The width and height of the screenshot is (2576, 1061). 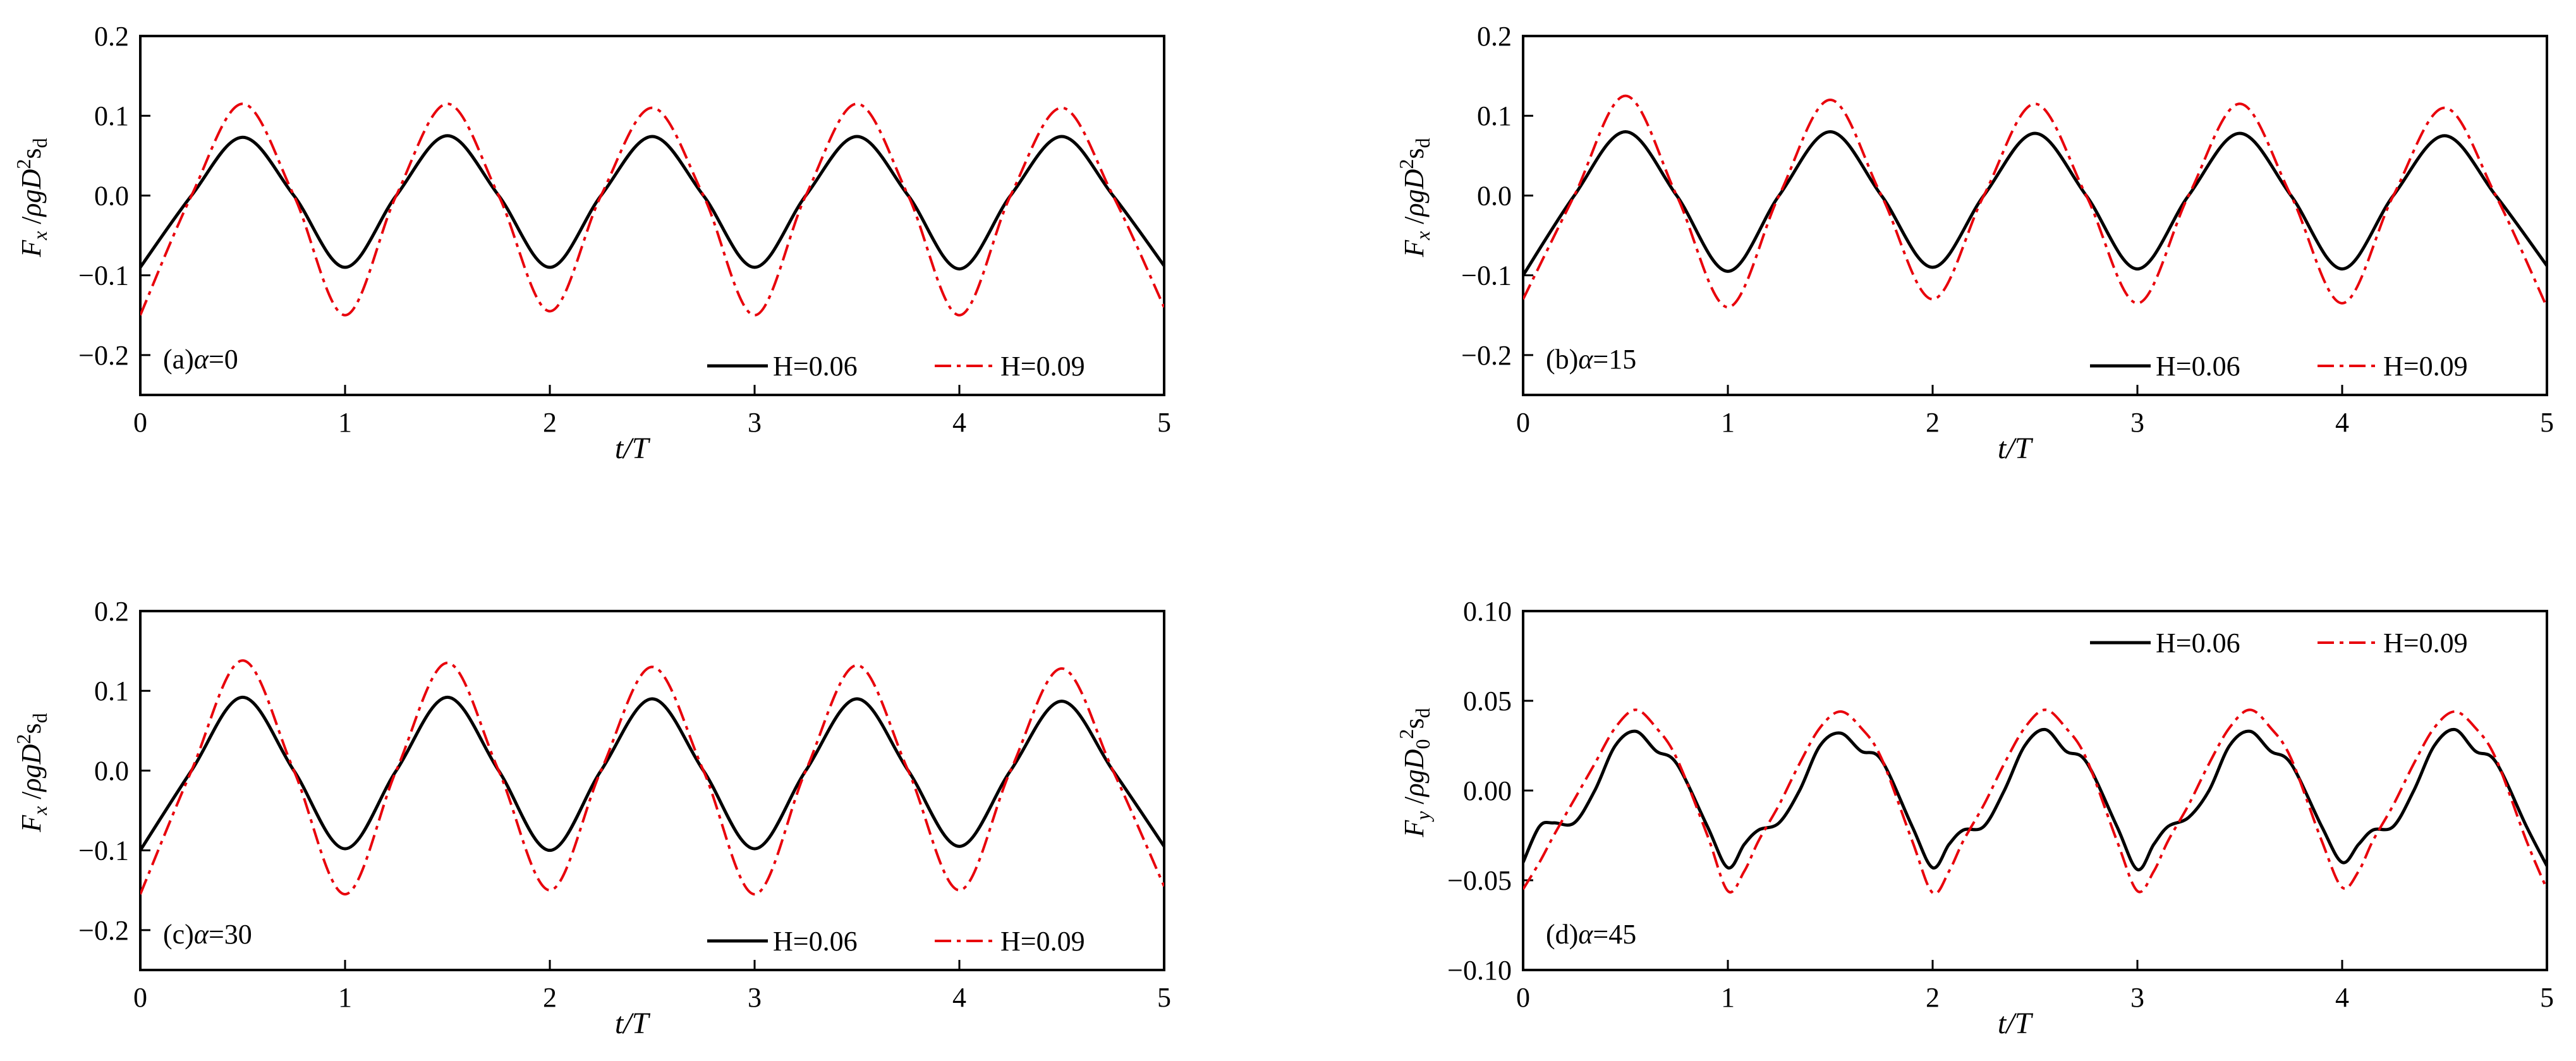 I want to click on y-tick-label: 0.10, so click(x=1487, y=611).